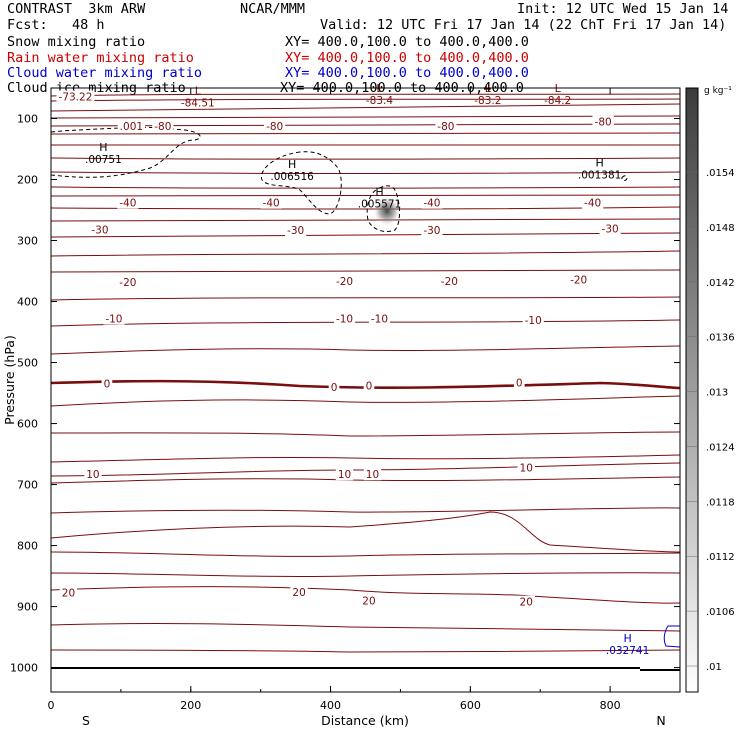  Describe the element at coordinates (599, 175) in the screenshot. I see `extremum-value: .001381` at that location.